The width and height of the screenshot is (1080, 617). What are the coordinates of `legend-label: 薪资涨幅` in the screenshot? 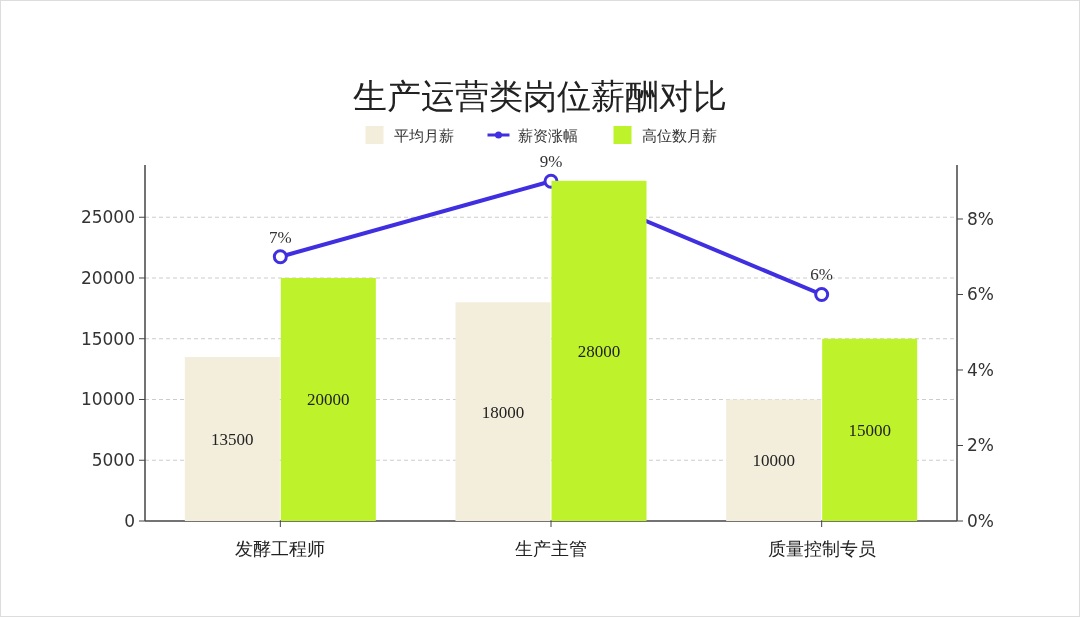 It's located at (547, 136).